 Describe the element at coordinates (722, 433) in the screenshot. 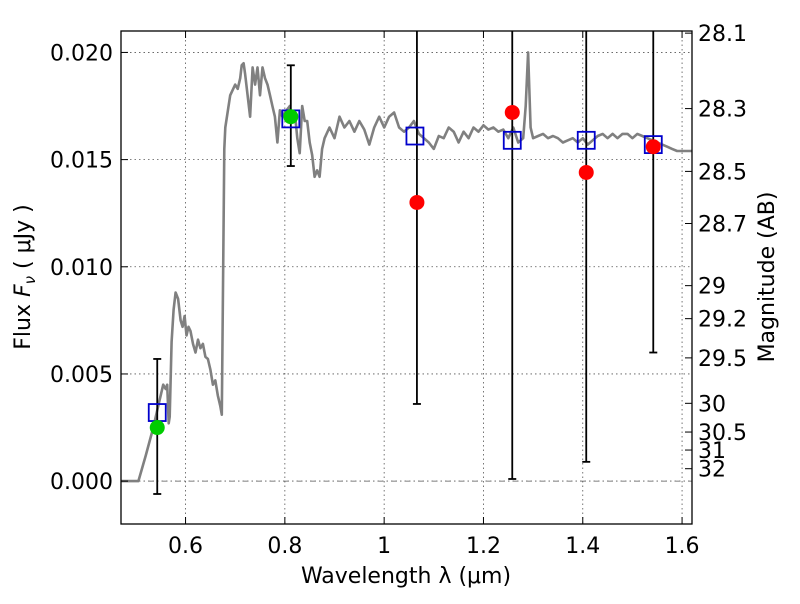

I see `magnitude-tick-label: 30.5` at that location.